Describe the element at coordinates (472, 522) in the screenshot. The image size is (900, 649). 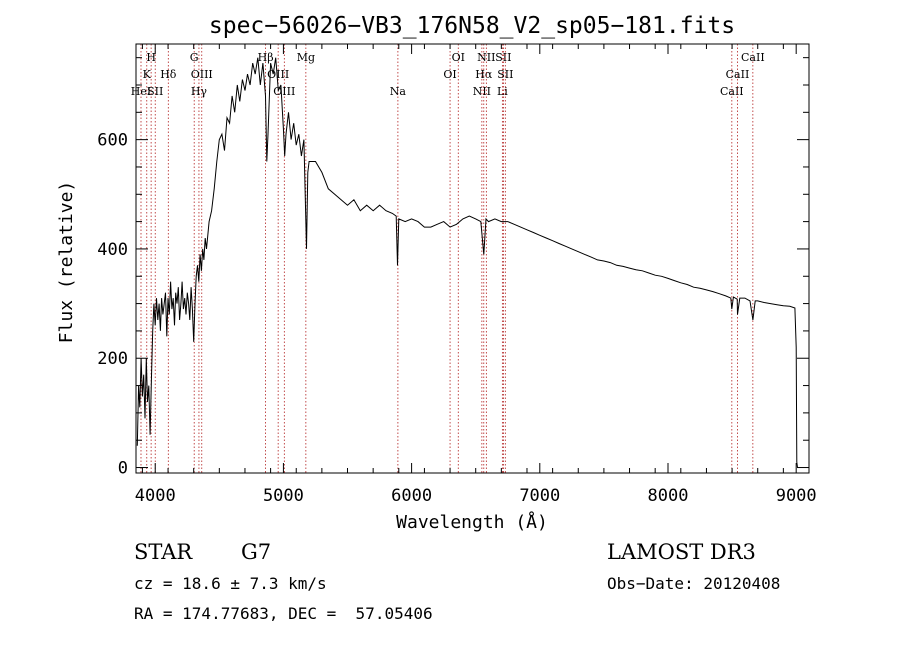
I see `x-axis-label: Wavelength (Å)` at that location.